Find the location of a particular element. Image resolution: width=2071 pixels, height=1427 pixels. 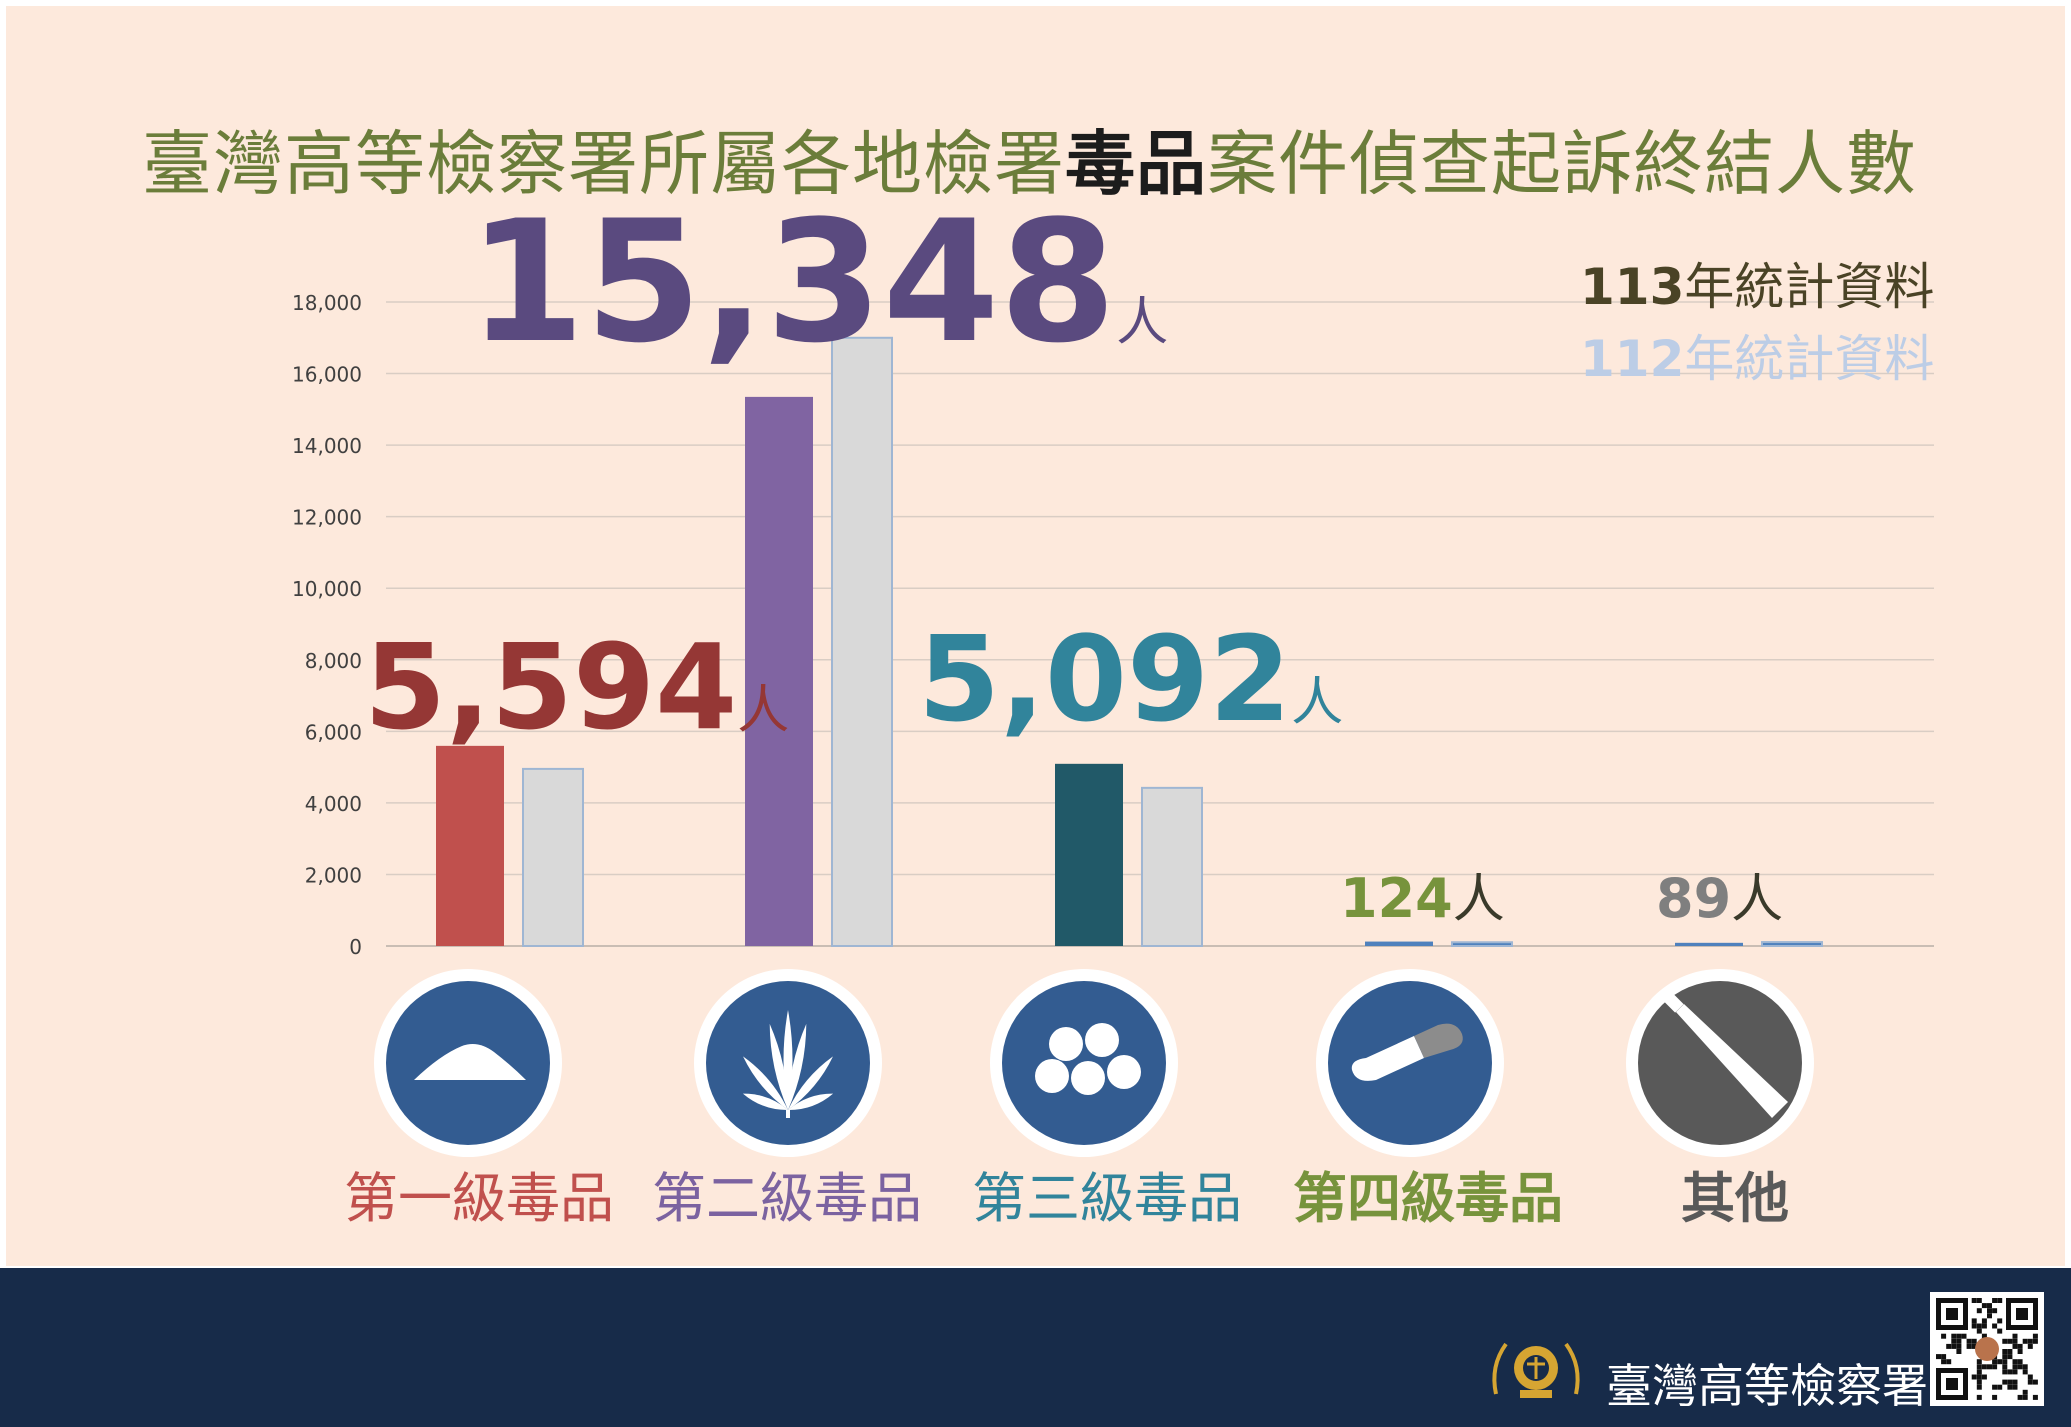

page-title: 臺灣高等檢察署所屬各地檢署毒品案件偵查起訴終結人數 is located at coordinates (1029, 158).